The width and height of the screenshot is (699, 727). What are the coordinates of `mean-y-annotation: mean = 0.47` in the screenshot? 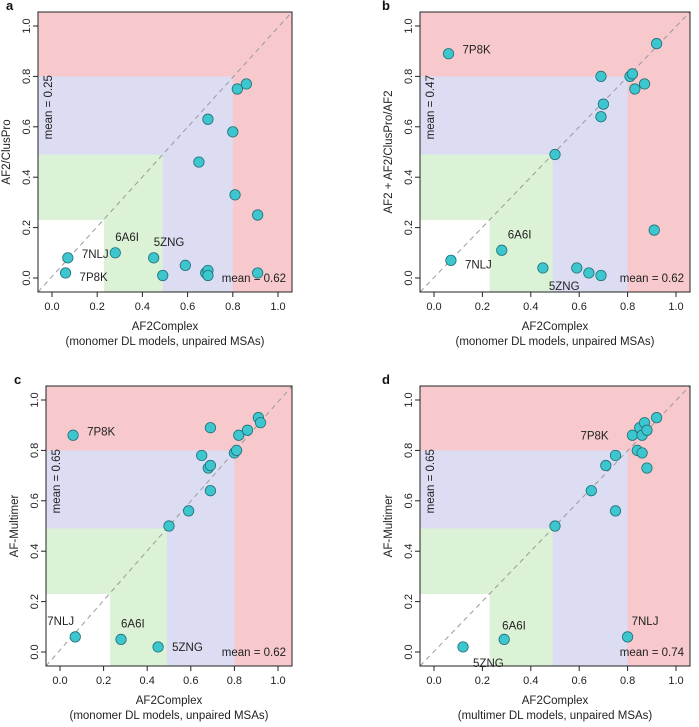 It's located at (431, 107).